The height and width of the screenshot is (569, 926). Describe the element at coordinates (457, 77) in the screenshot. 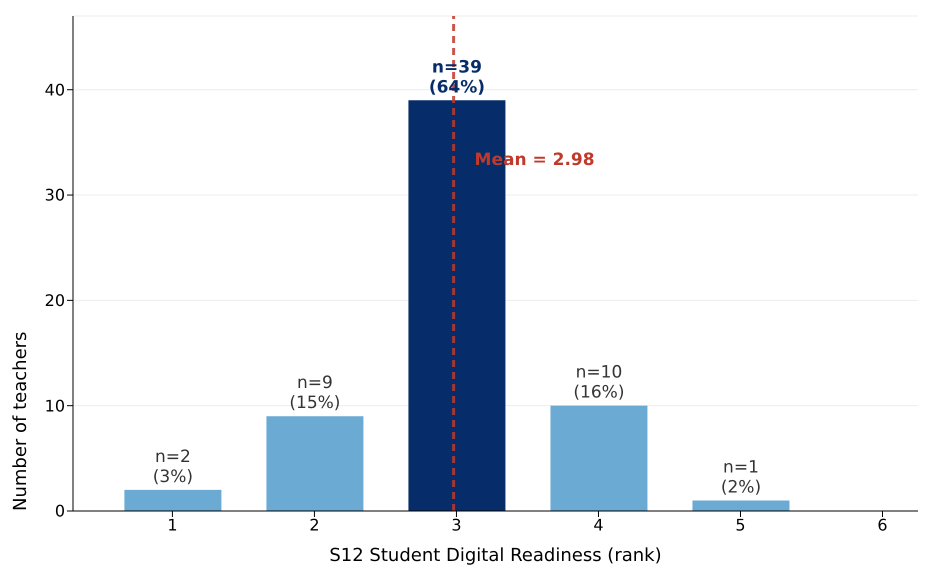

I see `data-label: n=39 (64%)` at that location.